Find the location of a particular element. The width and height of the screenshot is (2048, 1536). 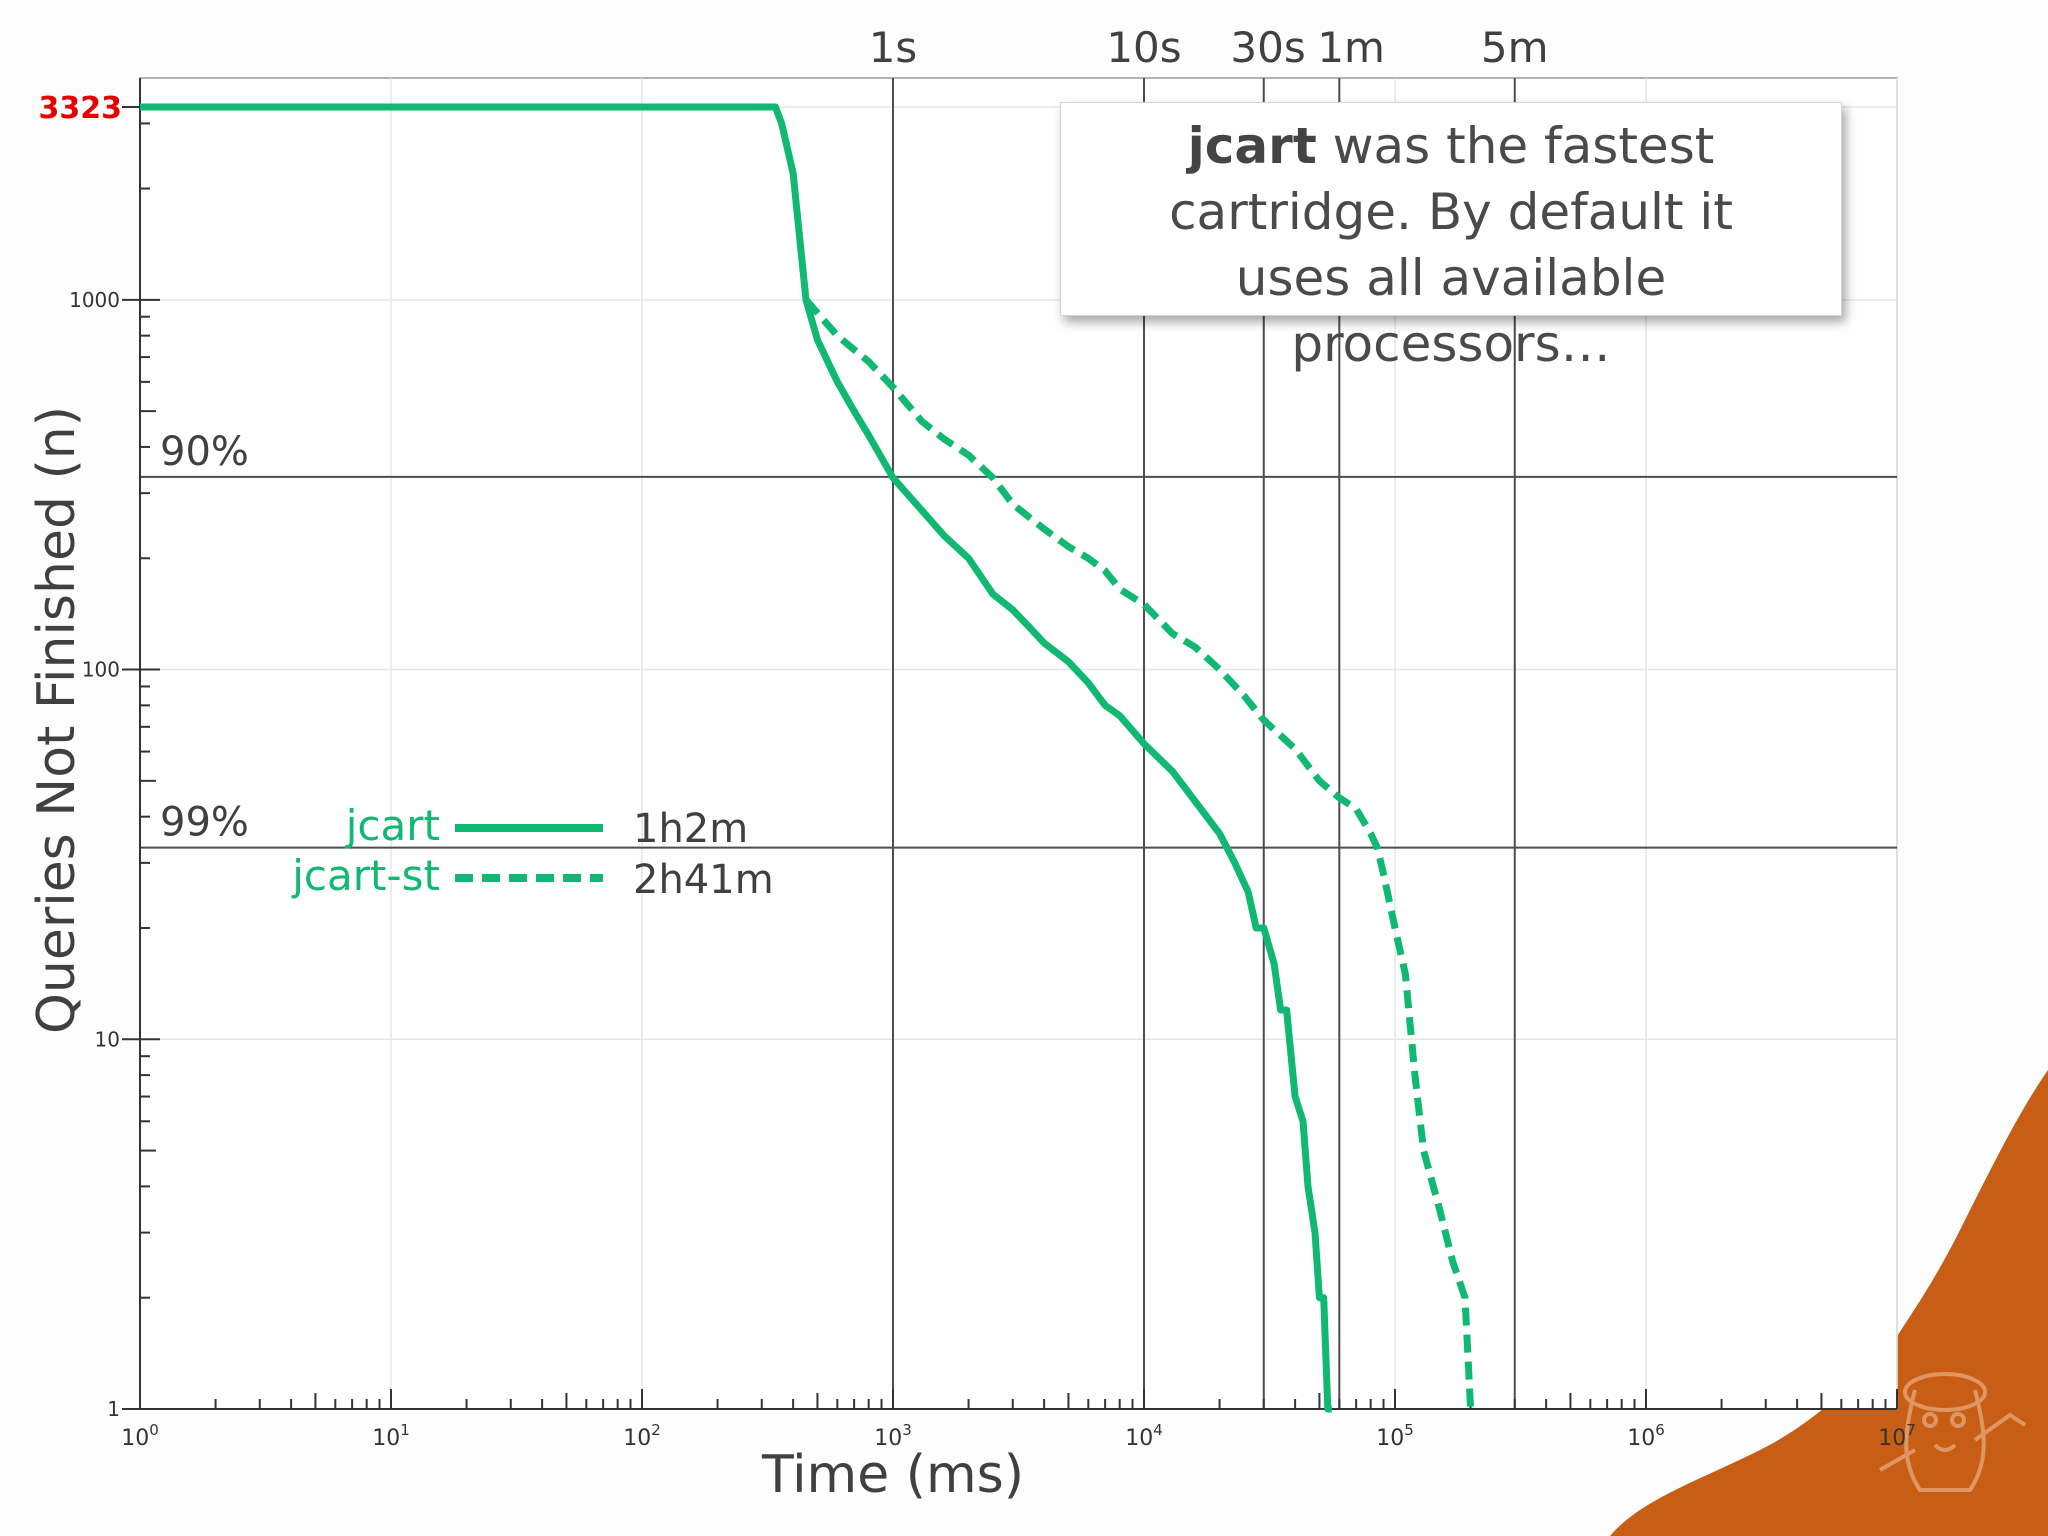

time-marker-label: 5m is located at coordinates (1515, 47).